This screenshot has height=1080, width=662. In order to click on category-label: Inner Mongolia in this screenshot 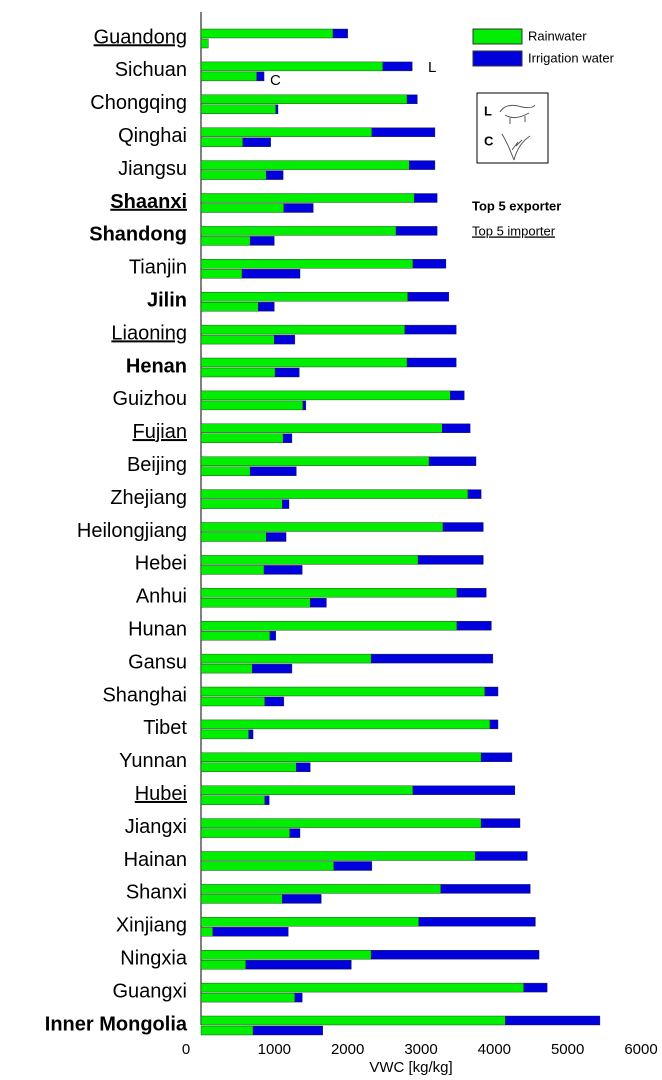, I will do `click(116, 1024)`.